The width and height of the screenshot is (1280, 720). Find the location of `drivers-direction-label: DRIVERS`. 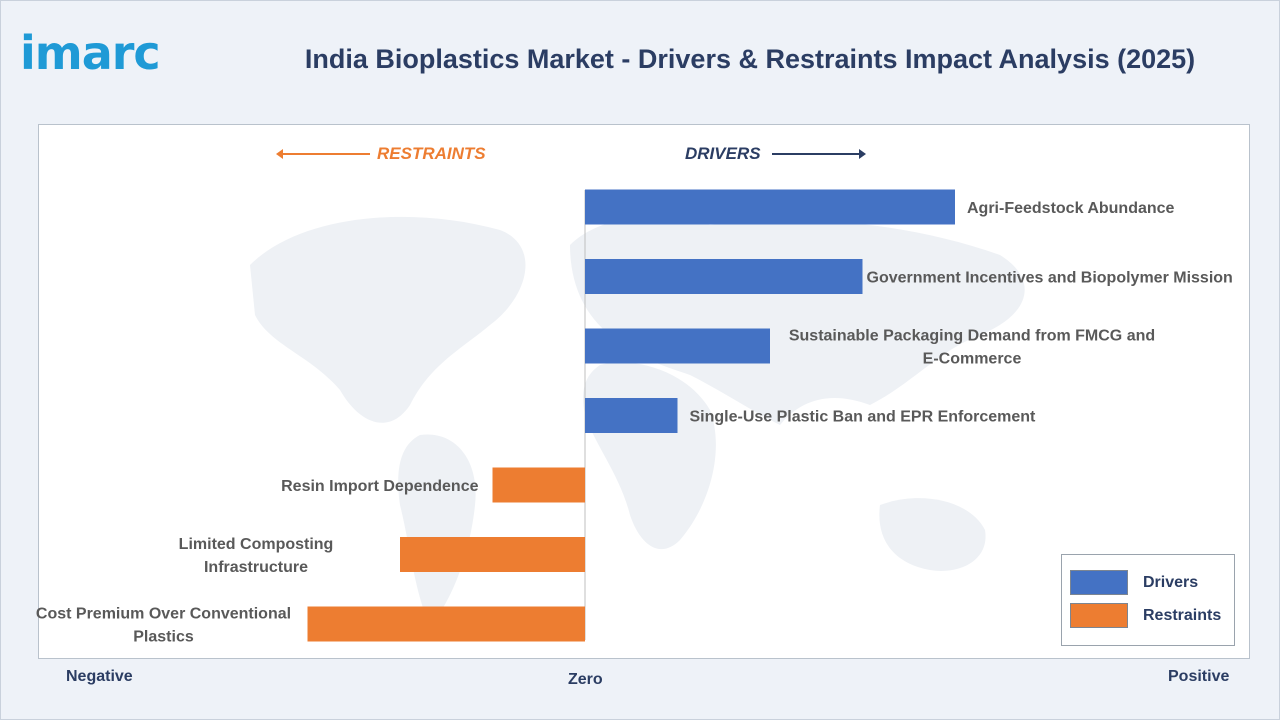

drivers-direction-label: DRIVERS is located at coordinates (723, 153).